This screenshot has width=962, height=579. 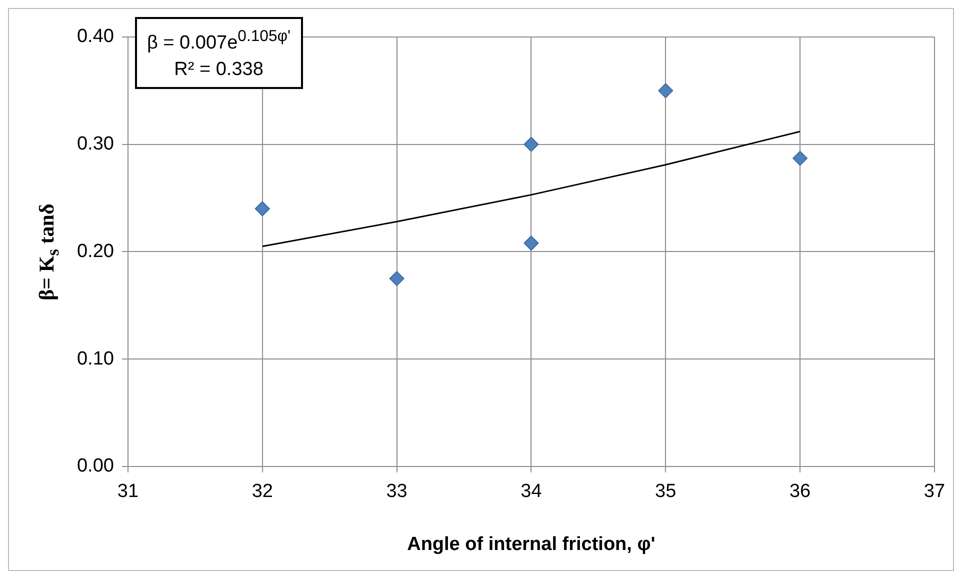 What do you see at coordinates (262, 491) in the screenshot?
I see `x-tick-label: 32` at bounding box center [262, 491].